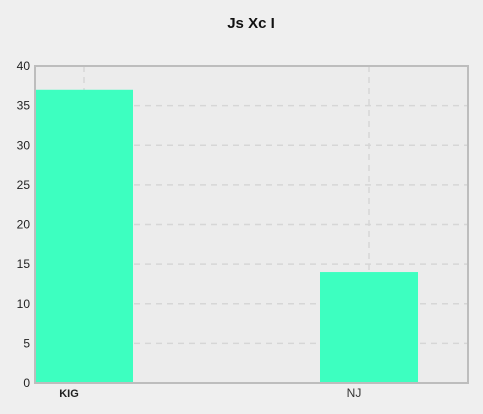  I want to click on y-tick-label: 5, so click(26, 343).